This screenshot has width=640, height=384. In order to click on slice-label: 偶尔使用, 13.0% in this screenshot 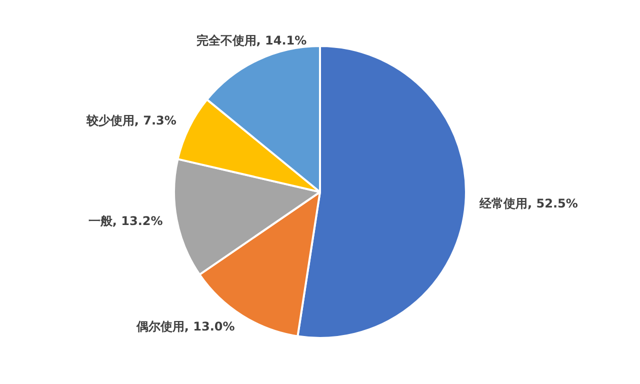, I will do `click(185, 327)`.